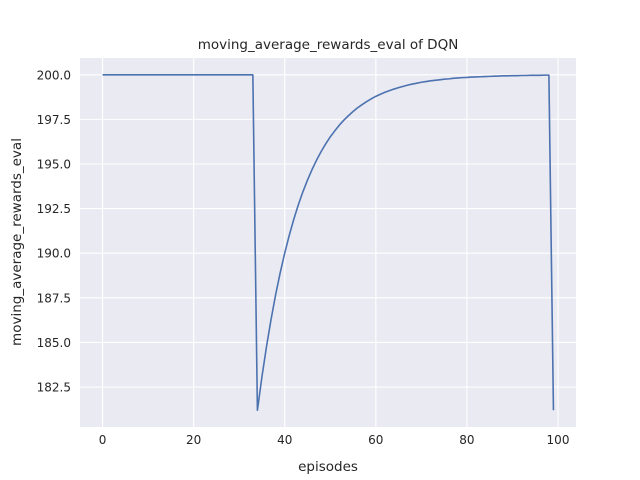 The width and height of the screenshot is (640, 480). Describe the element at coordinates (328, 45) in the screenshot. I see `chart-title: moving_average_rewards_eval of DQN` at that location.